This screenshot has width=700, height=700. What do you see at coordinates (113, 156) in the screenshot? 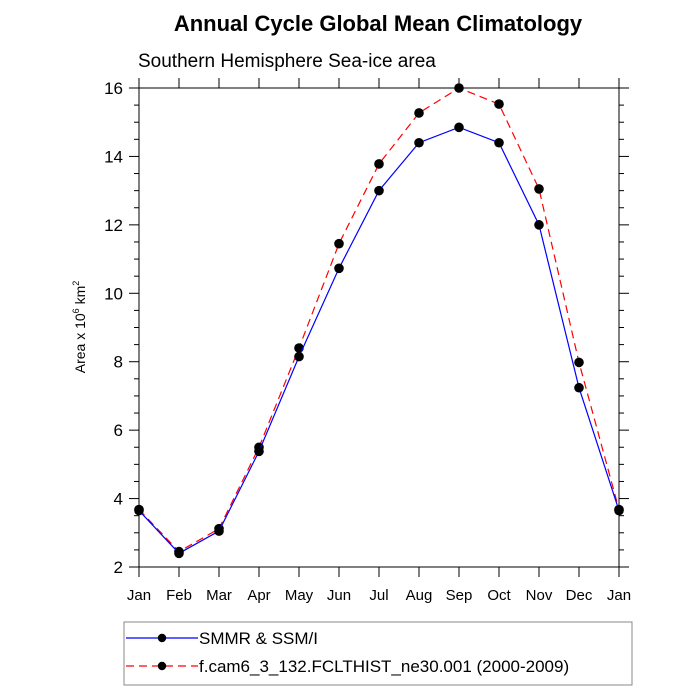
I see `y-tick-label: 14` at bounding box center [113, 156].